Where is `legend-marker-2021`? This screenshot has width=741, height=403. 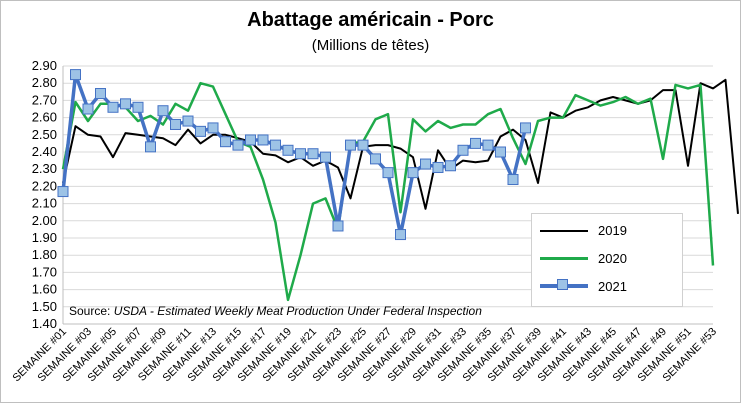
legend-marker-2021 is located at coordinates (562, 284).